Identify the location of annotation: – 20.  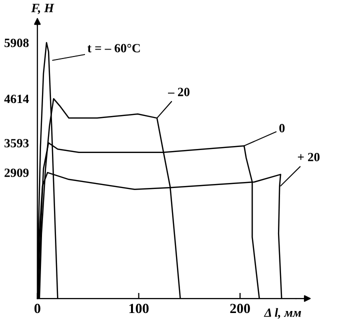
(179, 92).